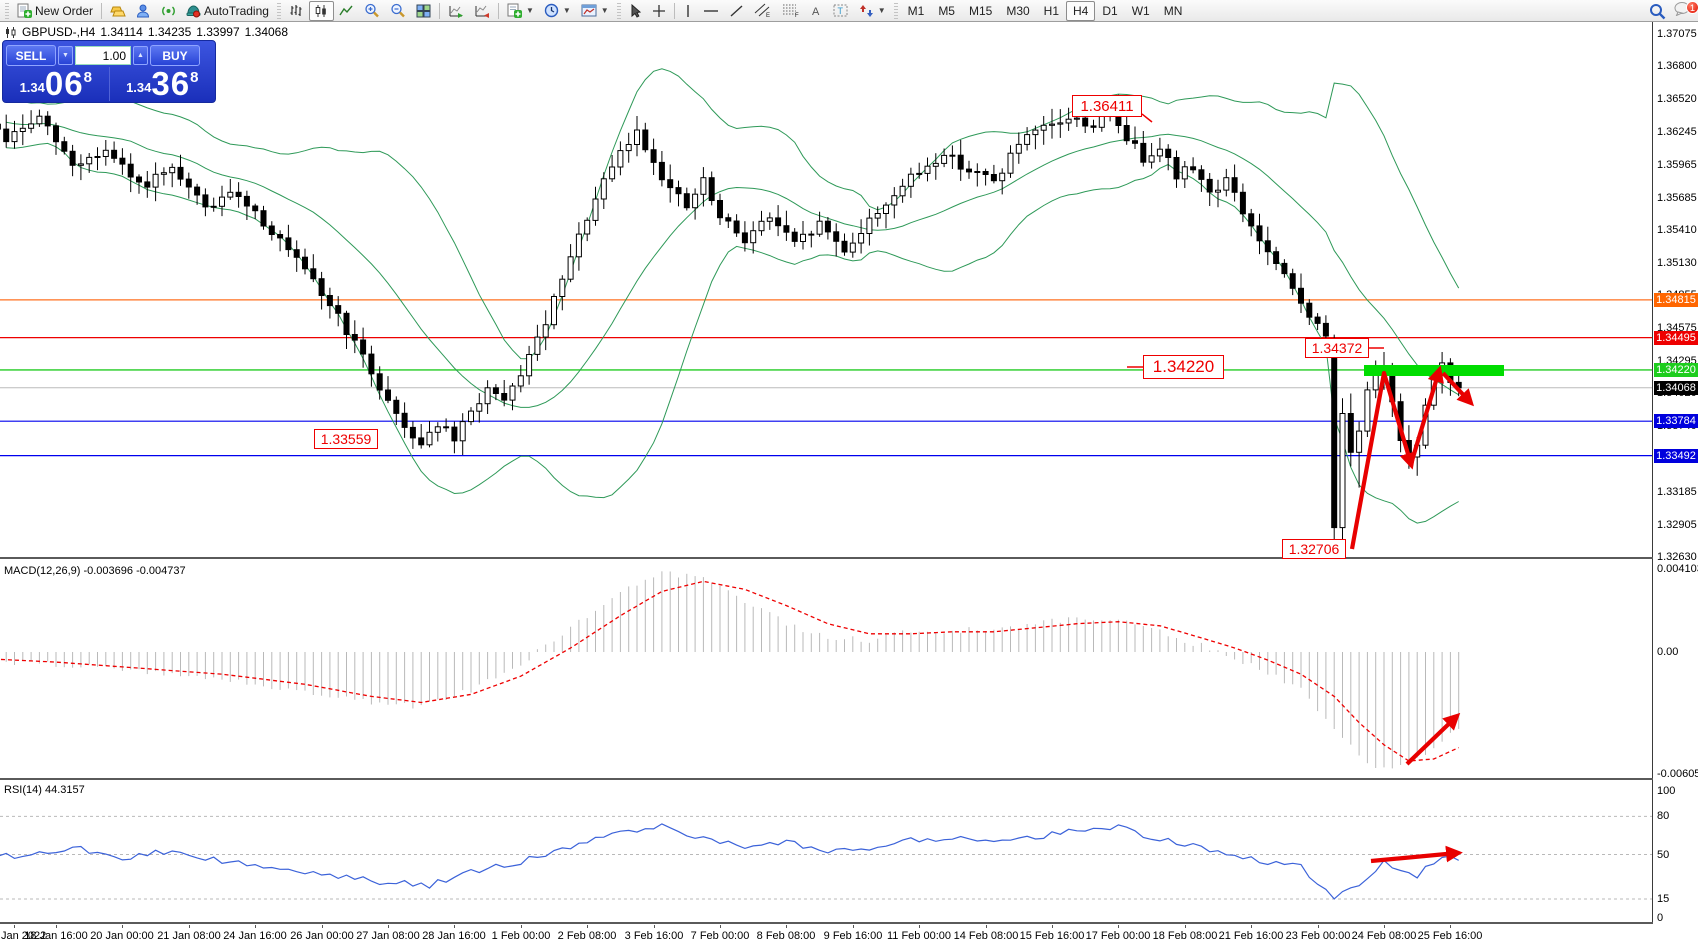 This screenshot has height=944, width=1698. What do you see at coordinates (659, 11) in the screenshot?
I see `crosshair-button` at bounding box center [659, 11].